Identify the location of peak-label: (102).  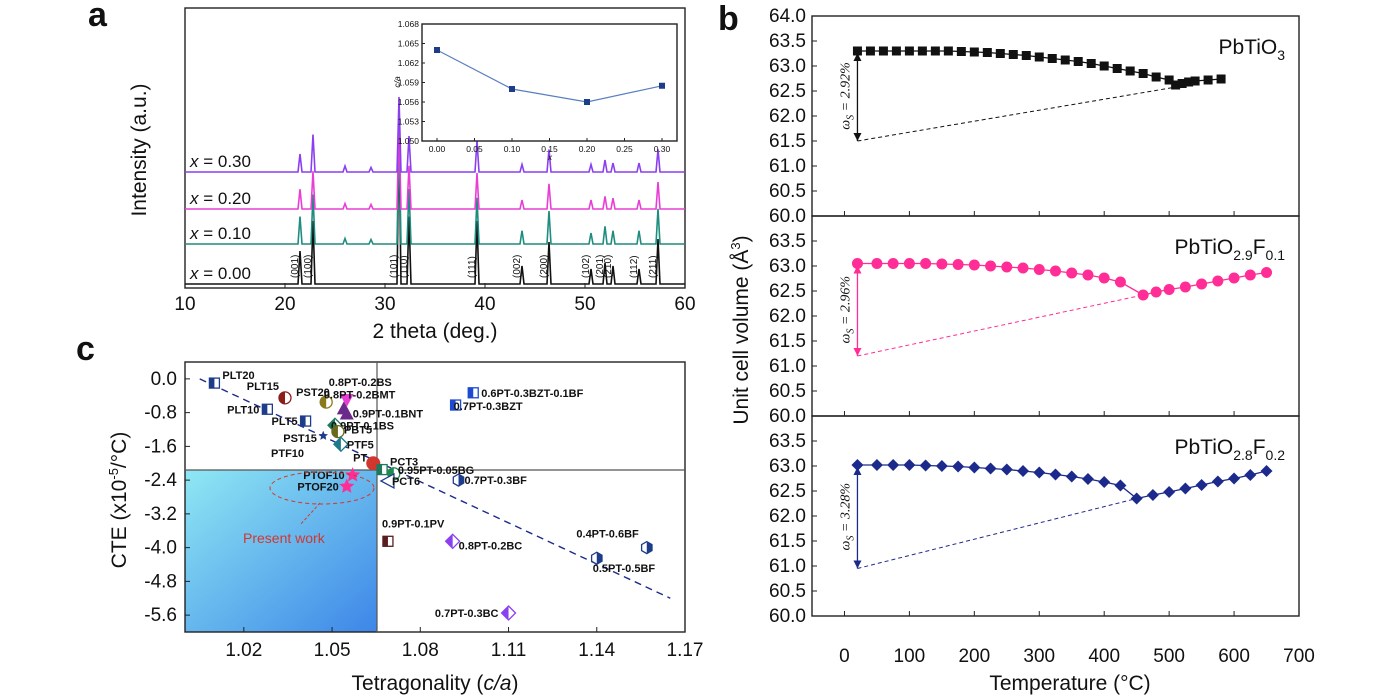
(586, 266).